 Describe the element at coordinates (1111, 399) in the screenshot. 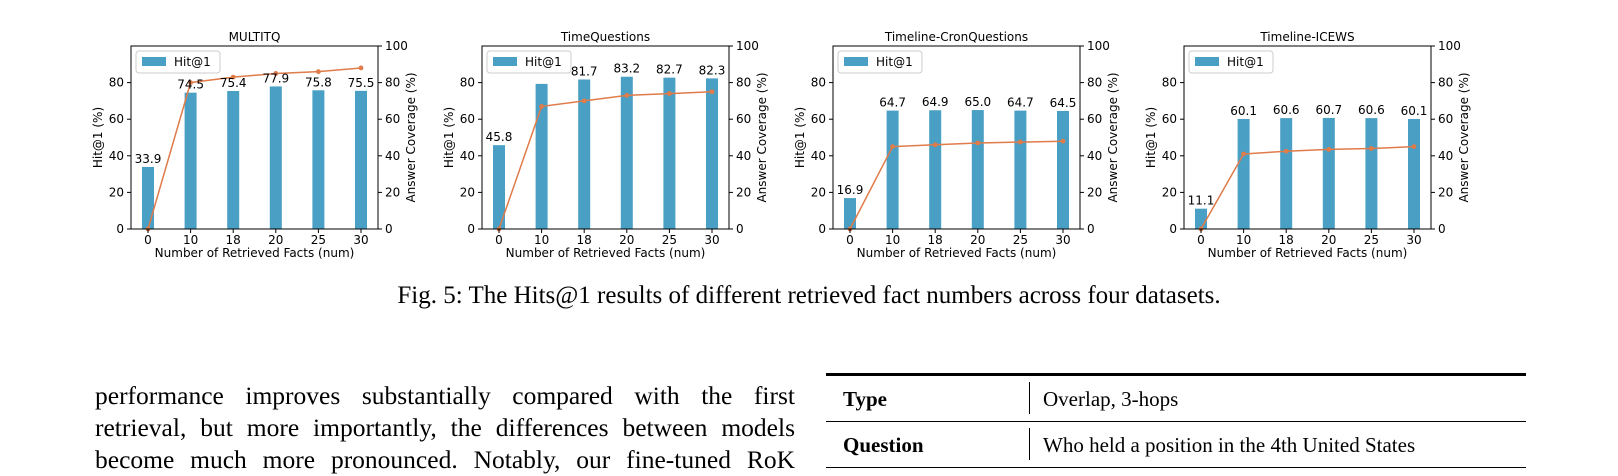

I see `table-value: Overlap, 3-hops` at that location.